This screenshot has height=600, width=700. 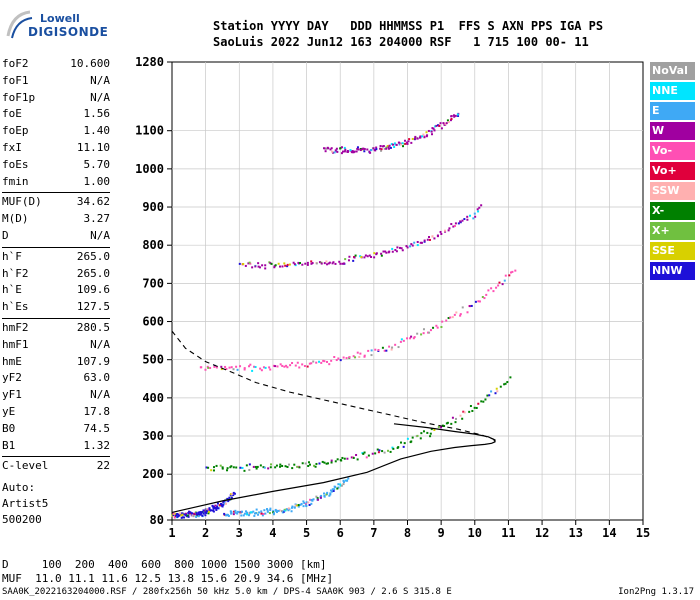 I want to click on param-name: yE, so click(x=9, y=411).